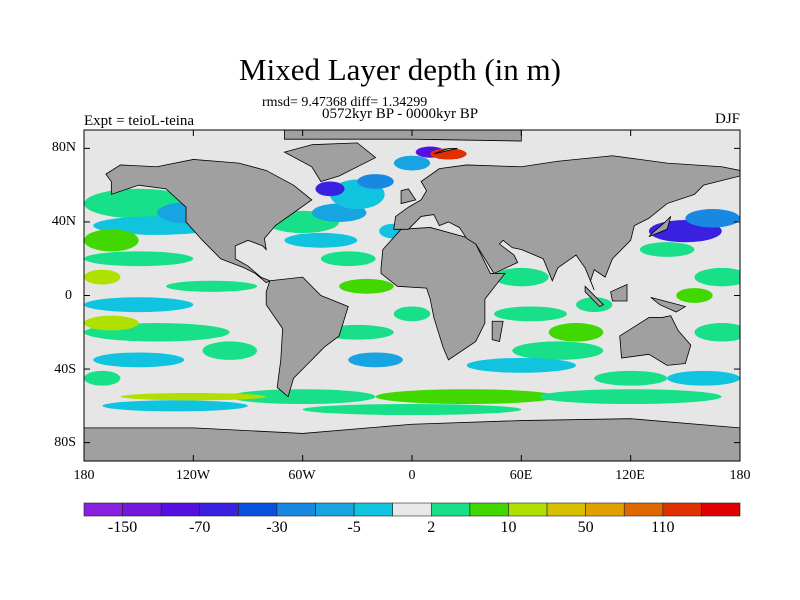  What do you see at coordinates (412, 439) in the screenshot?
I see `land-antarctica` at bounding box center [412, 439].